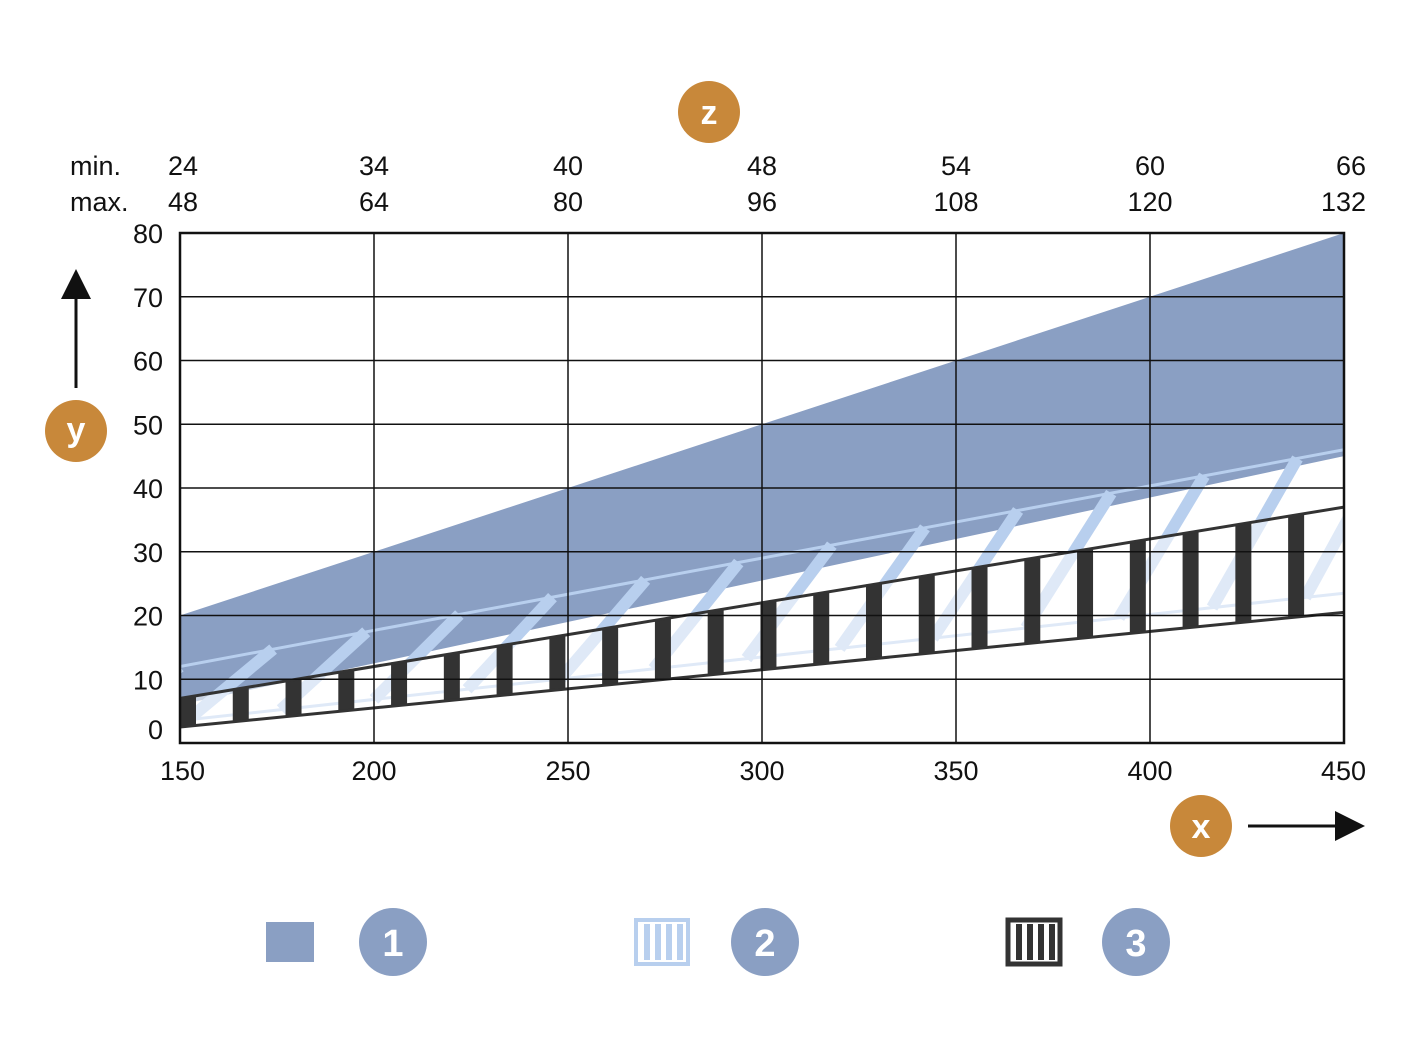  I want to click on legend-number-label: 3, so click(1135, 944).